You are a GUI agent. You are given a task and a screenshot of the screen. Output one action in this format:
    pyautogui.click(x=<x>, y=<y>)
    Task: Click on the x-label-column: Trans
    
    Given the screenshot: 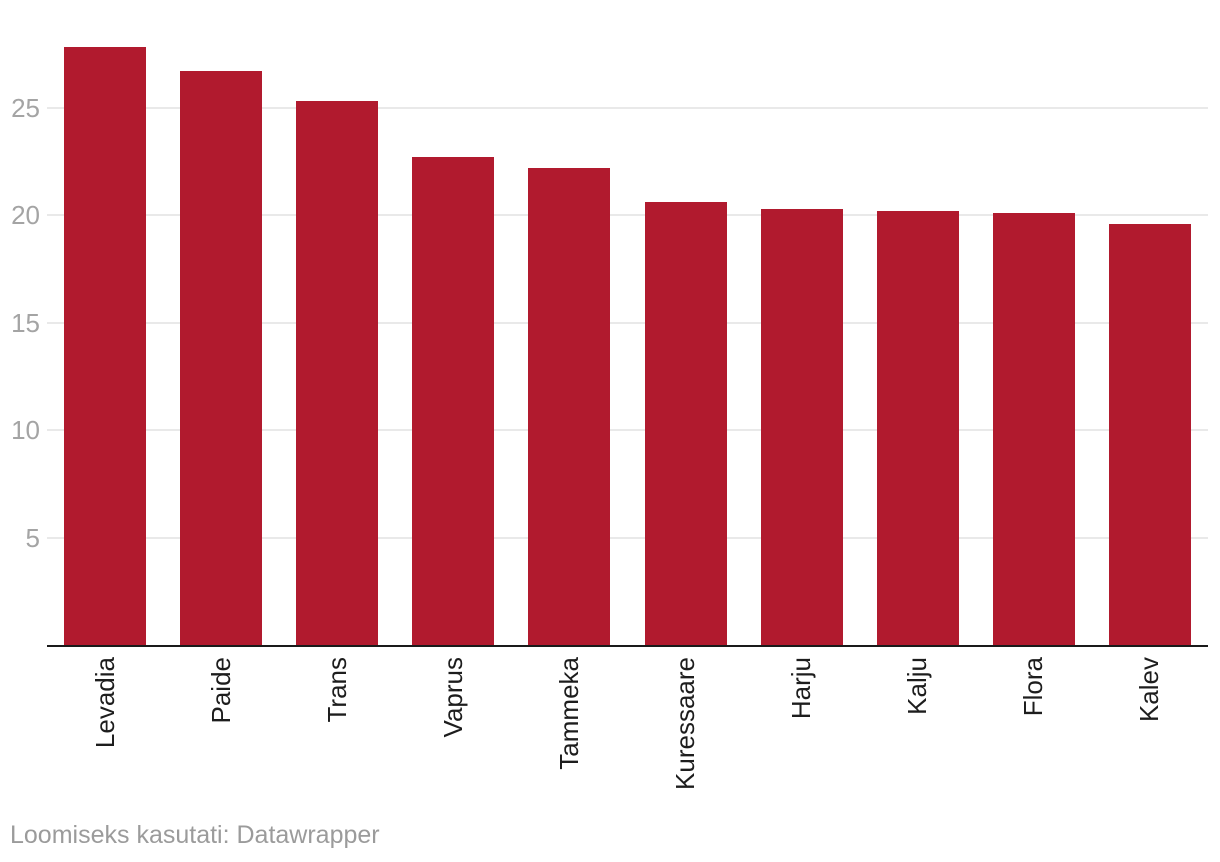 What is the action you would take?
    pyautogui.click(x=337, y=731)
    